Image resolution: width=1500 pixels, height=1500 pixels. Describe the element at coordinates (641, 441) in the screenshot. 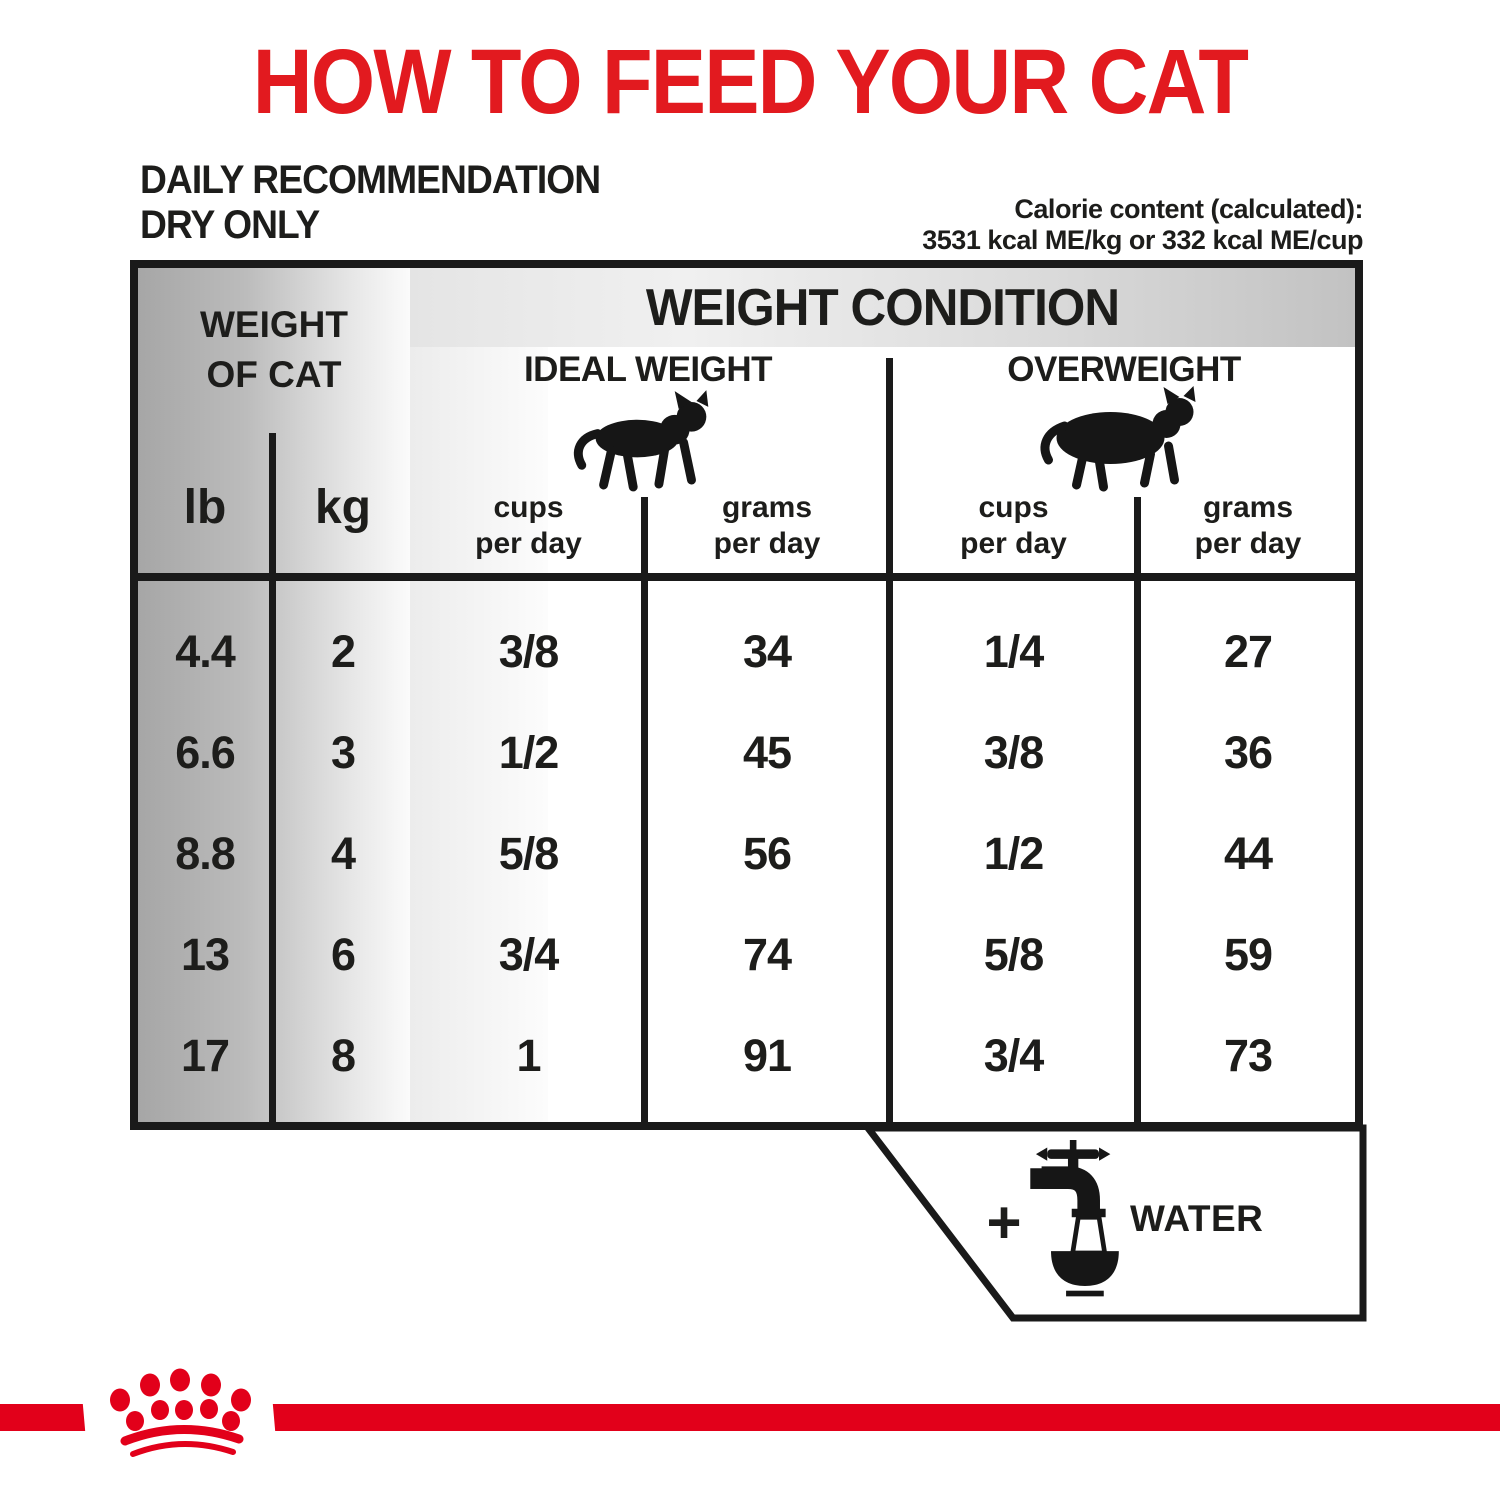

I see `cat-ideal-weight-icon` at that location.